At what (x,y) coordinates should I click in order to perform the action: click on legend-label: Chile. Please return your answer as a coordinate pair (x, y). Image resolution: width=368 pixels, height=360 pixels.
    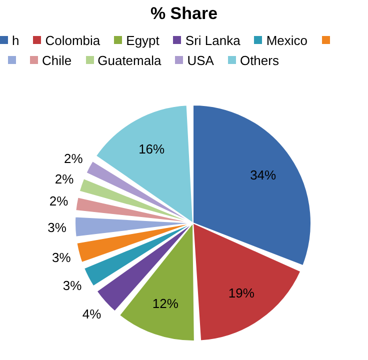
    Looking at the image, I should click on (57, 60).